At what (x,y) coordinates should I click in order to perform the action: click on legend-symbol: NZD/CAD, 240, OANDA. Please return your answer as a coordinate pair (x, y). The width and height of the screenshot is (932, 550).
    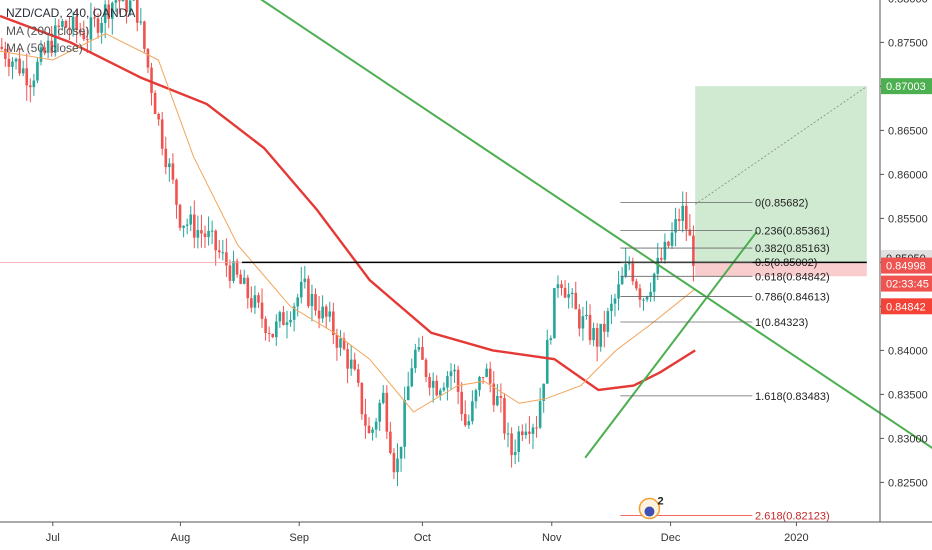
    Looking at the image, I should click on (71, 13).